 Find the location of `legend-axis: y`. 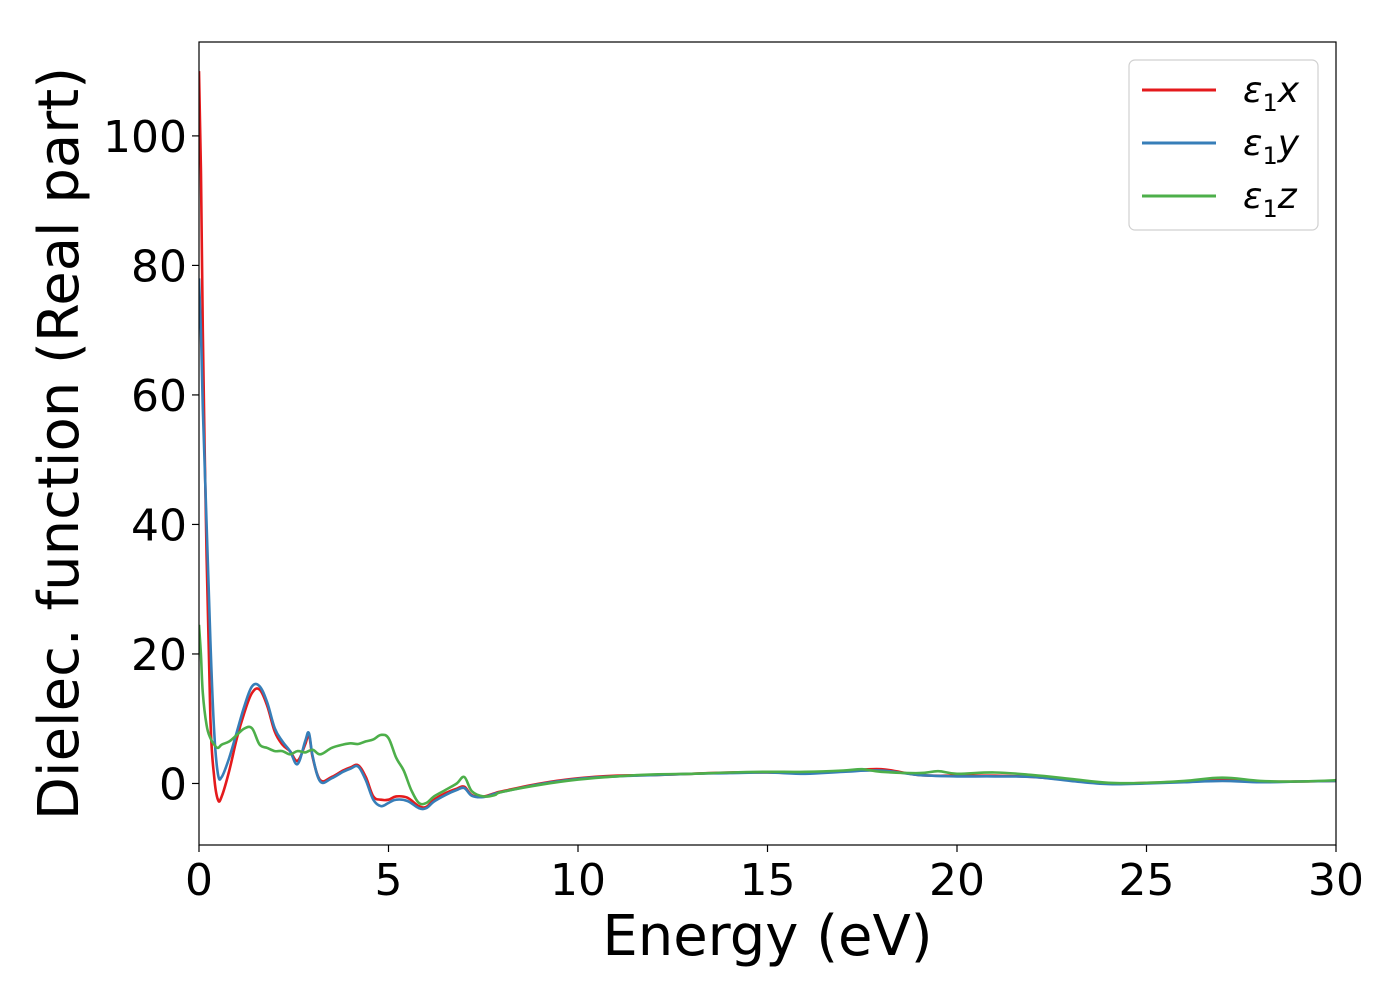

legend-axis: y is located at coordinates (1288, 143).